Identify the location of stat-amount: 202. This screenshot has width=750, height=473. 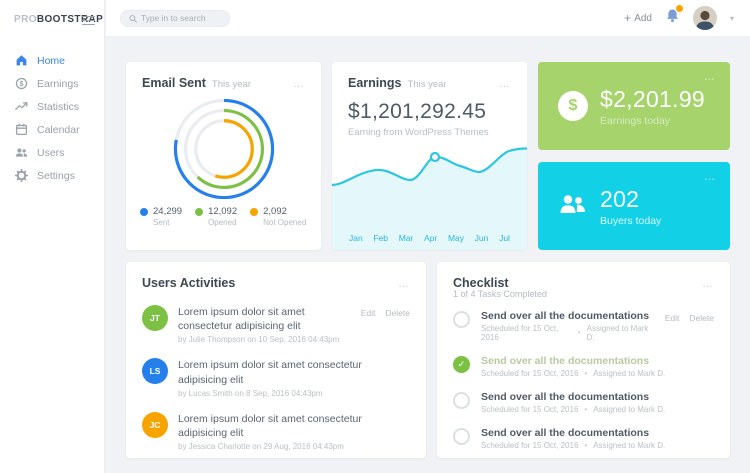
(620, 198).